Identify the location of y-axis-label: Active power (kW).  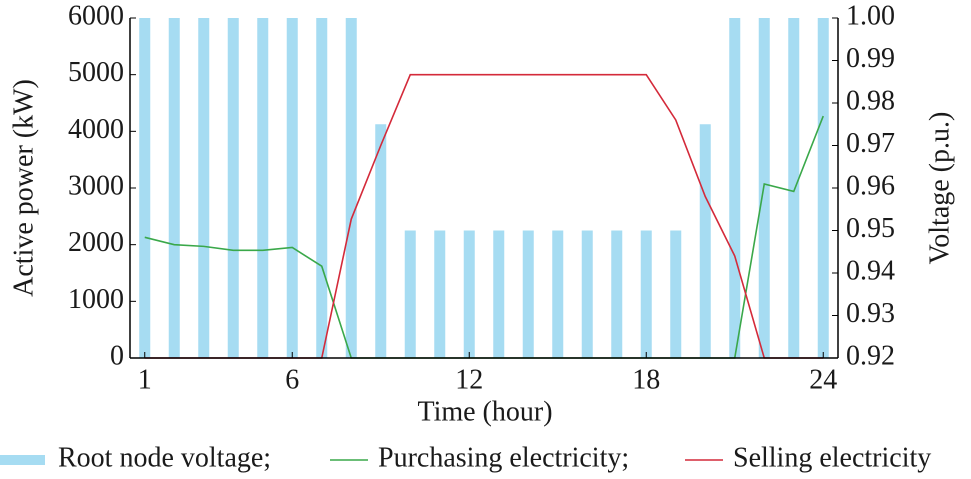
(23, 188).